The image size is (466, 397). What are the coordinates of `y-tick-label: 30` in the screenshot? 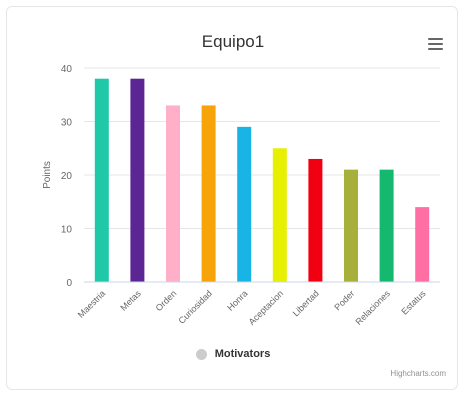 It's located at (67, 123).